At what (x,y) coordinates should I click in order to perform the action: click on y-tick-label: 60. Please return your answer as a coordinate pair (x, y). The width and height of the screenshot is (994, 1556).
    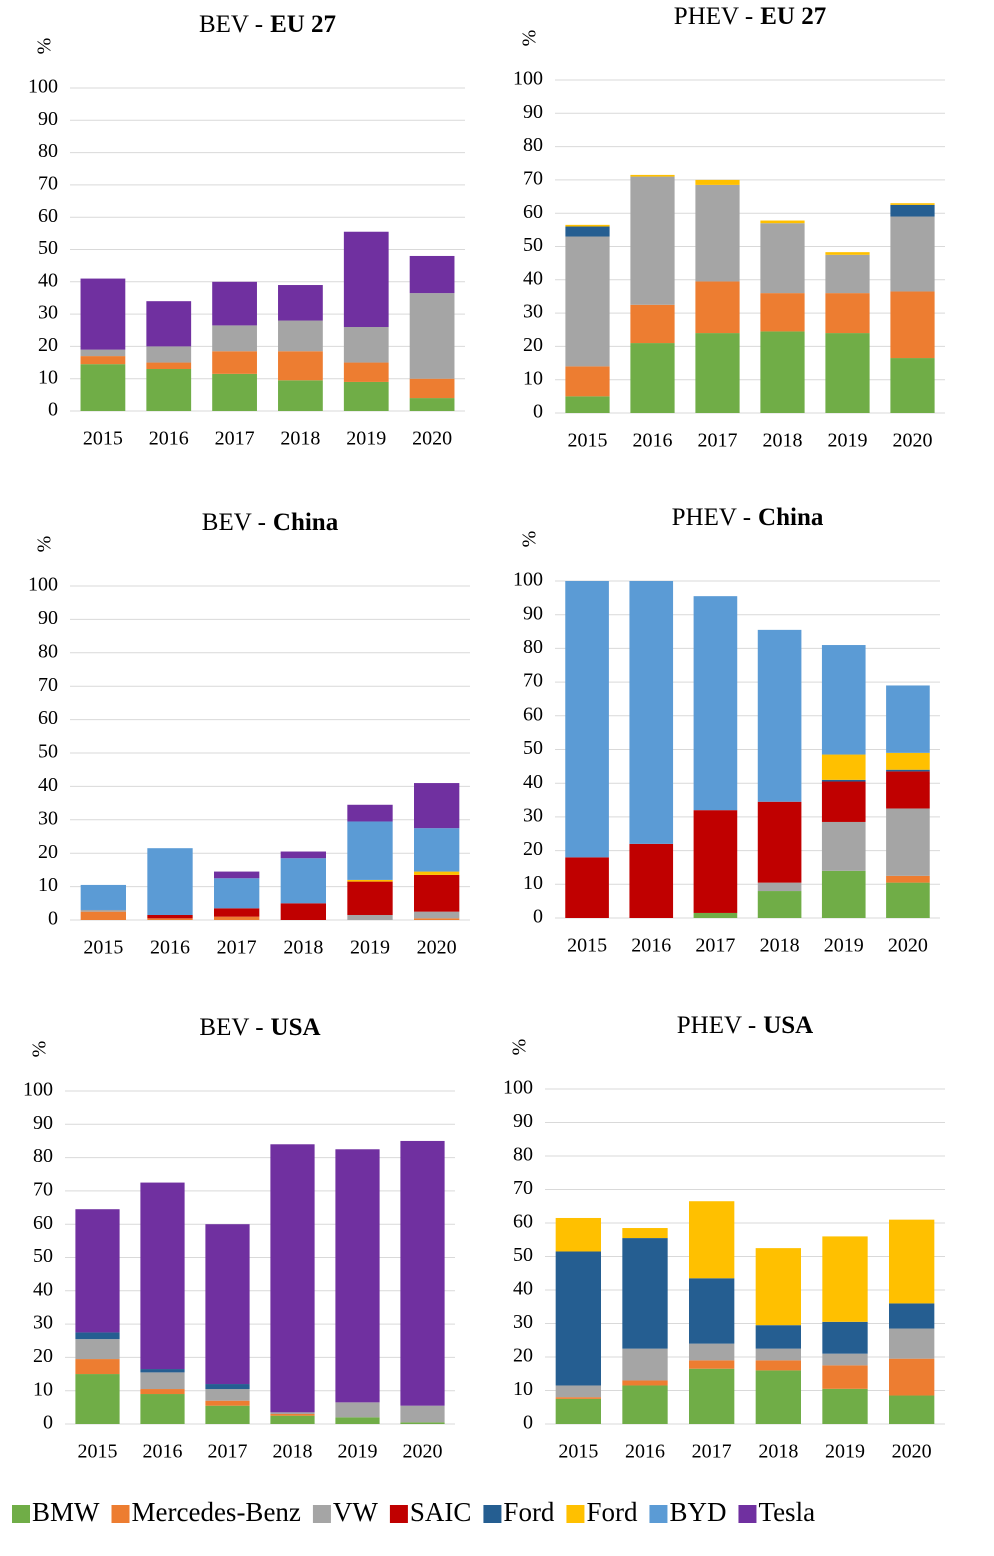
    Looking at the image, I should click on (523, 1222).